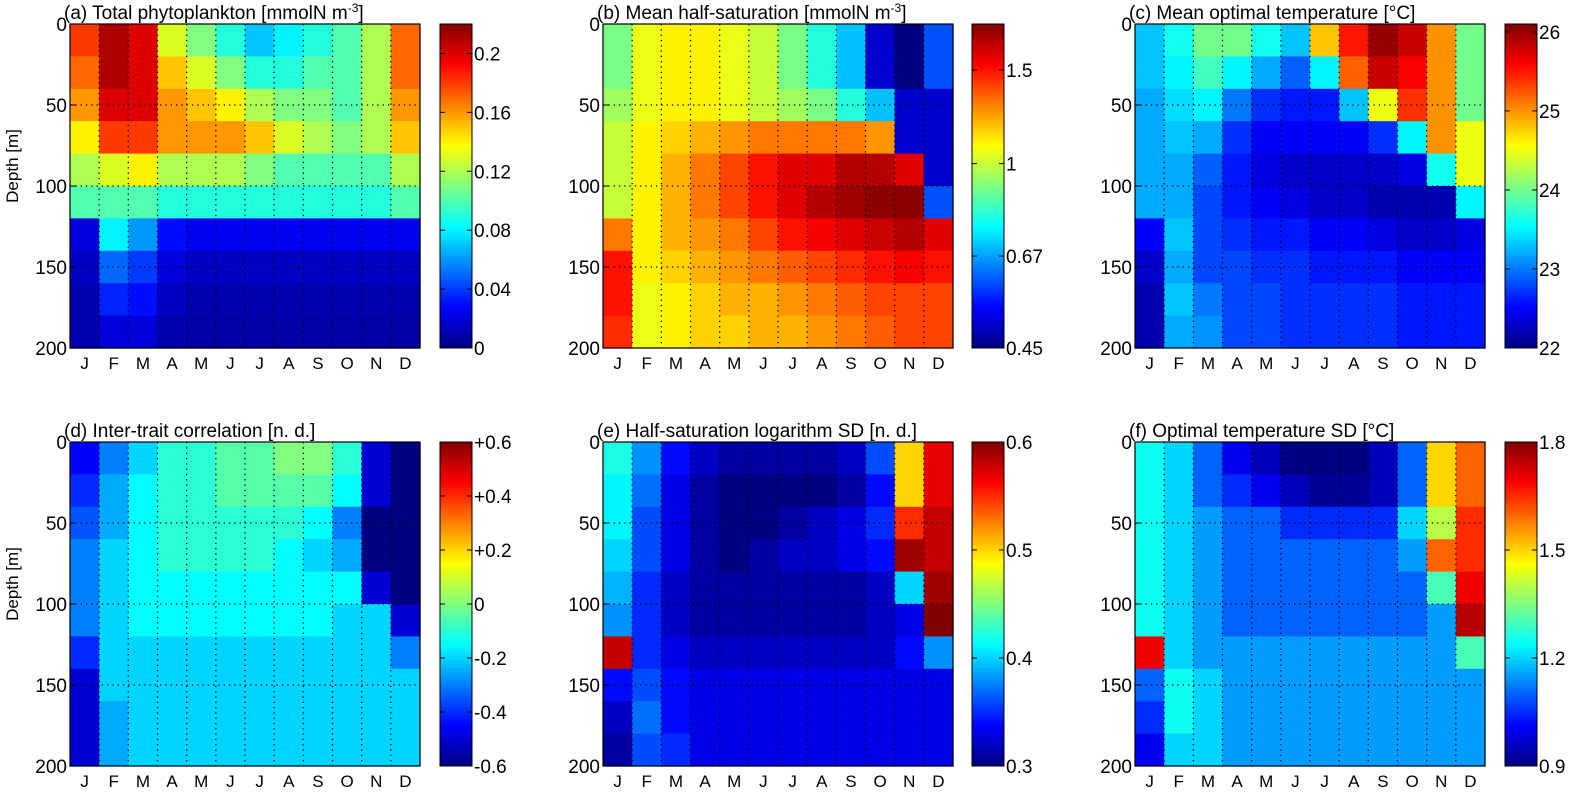 Image resolution: width=1571 pixels, height=798 pixels. What do you see at coordinates (1116, 686) in the screenshot?
I see `y-tick-label: 150` at bounding box center [1116, 686].